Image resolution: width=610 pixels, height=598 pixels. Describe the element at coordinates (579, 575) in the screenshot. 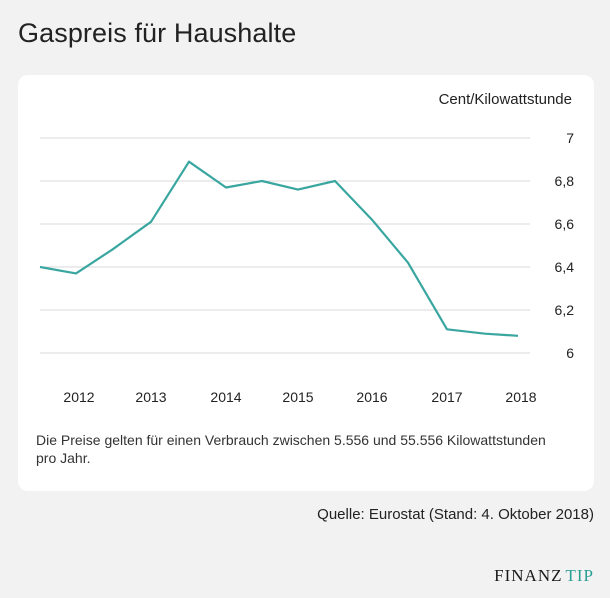

I see `logo-text-accent: TIP` at that location.